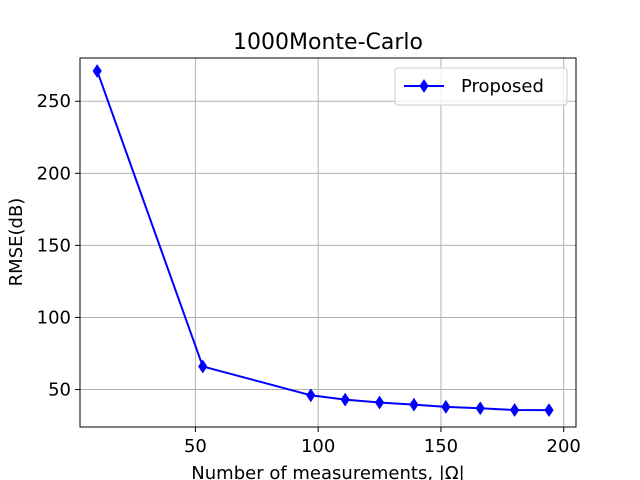  I want to click on x-tick-label: 150, so click(441, 446).